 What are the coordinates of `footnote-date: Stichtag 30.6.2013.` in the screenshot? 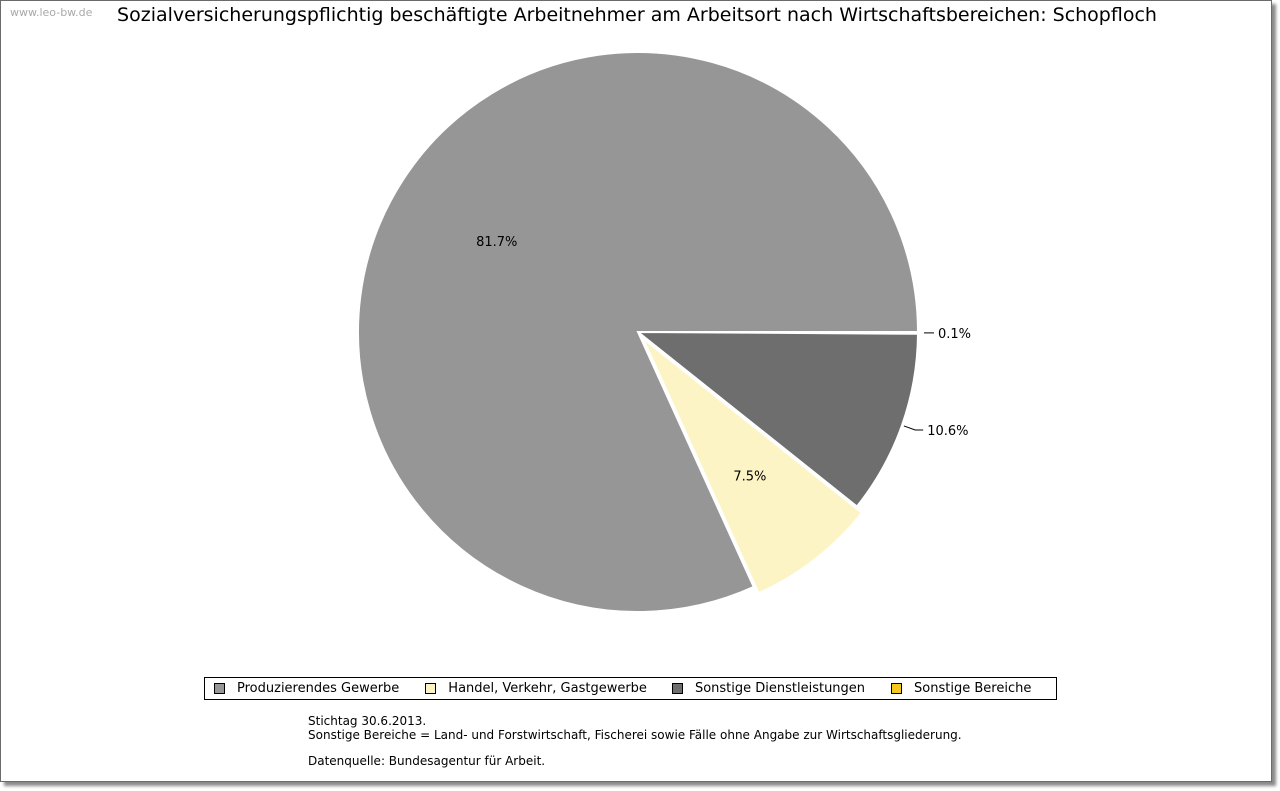 It's located at (367, 721).